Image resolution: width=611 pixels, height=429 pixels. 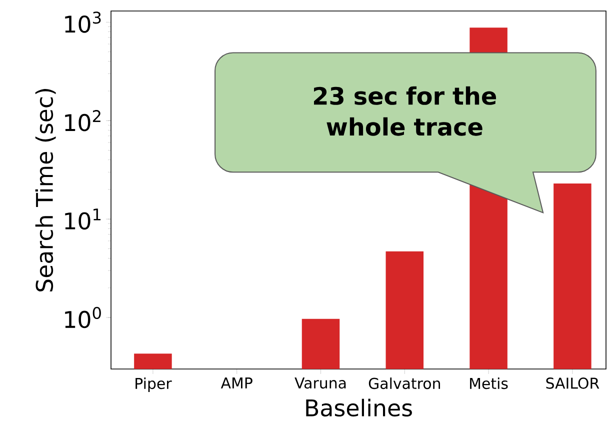 What do you see at coordinates (82, 121) in the screenshot?
I see `y-tick-label: 10$^{2}$` at bounding box center [82, 121].